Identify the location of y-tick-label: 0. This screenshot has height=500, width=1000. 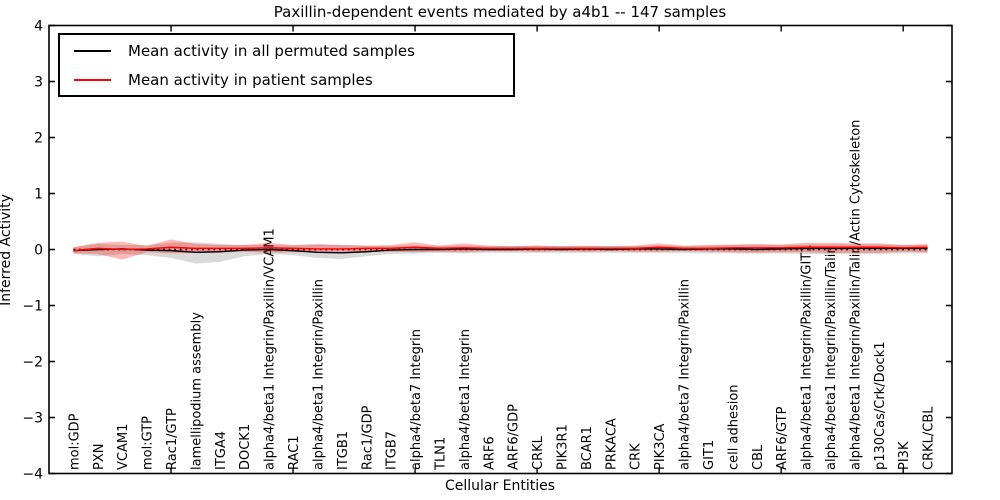
(38, 251).